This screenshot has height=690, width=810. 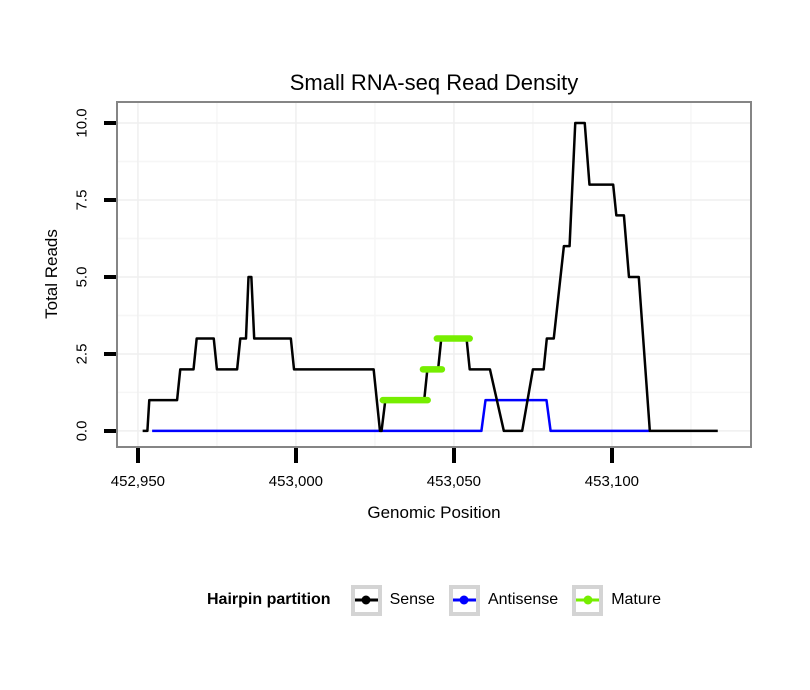 What do you see at coordinates (612, 481) in the screenshot?
I see `x-tick-label: 453,100` at bounding box center [612, 481].